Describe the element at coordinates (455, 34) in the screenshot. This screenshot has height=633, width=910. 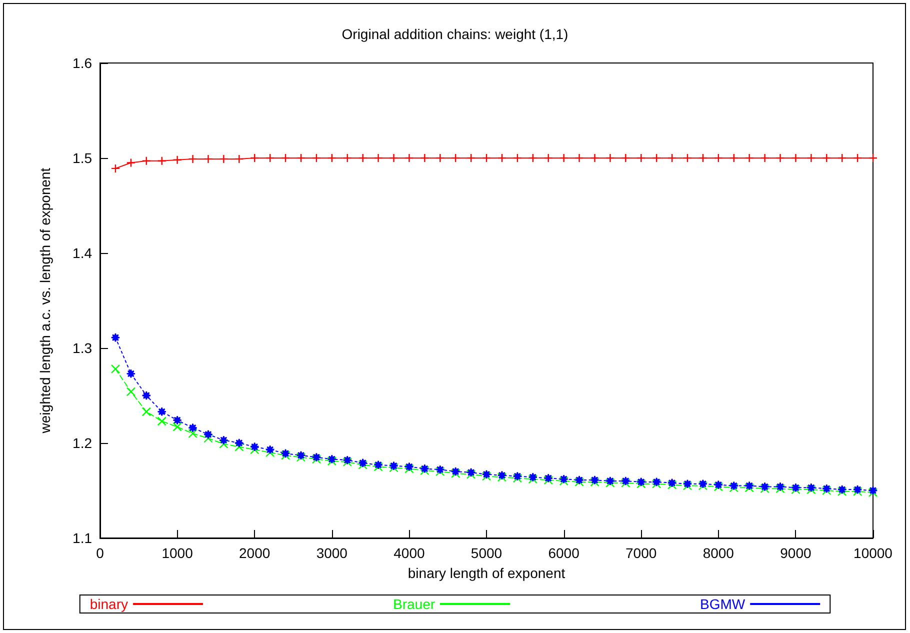
I see `chart-title: Original addition chains: weight (1,1)` at that location.